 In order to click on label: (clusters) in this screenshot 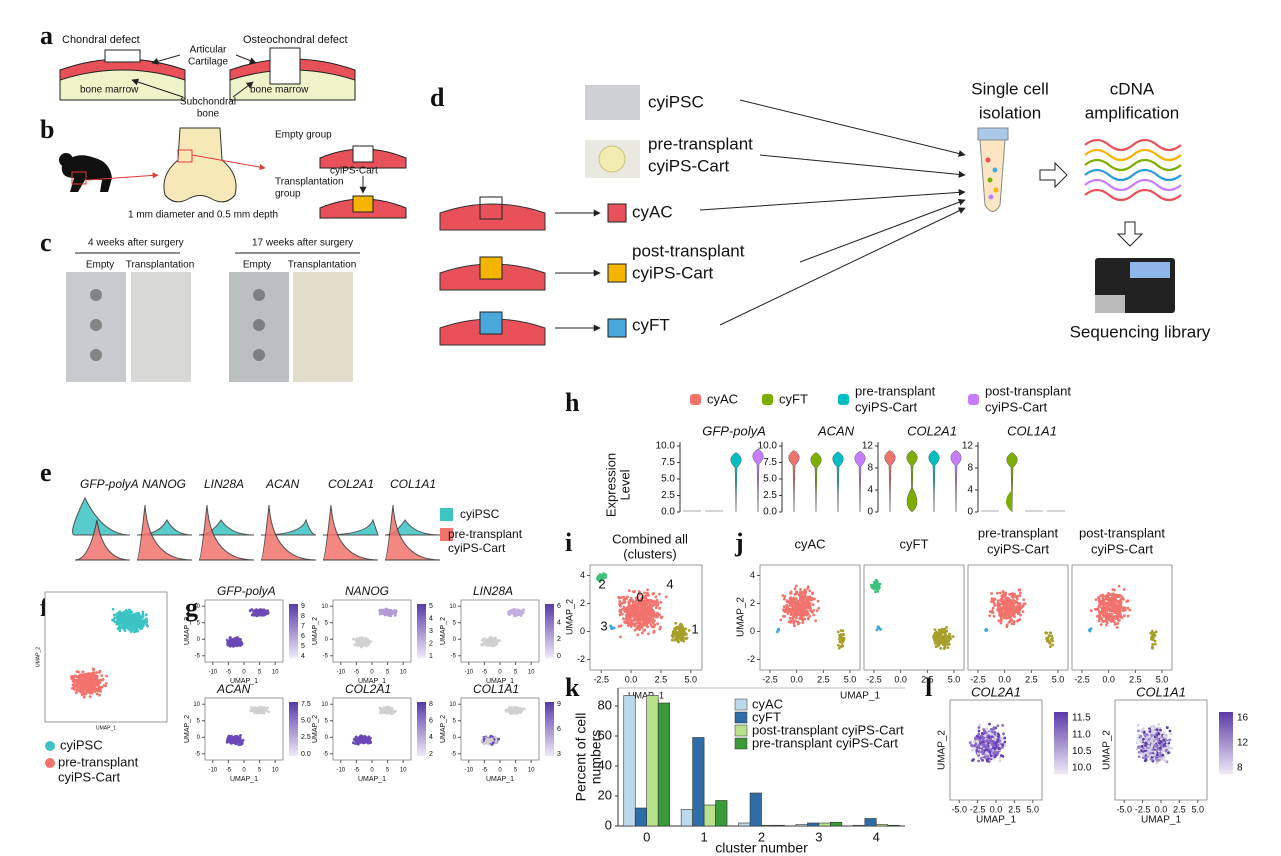, I will do `click(649, 553)`.